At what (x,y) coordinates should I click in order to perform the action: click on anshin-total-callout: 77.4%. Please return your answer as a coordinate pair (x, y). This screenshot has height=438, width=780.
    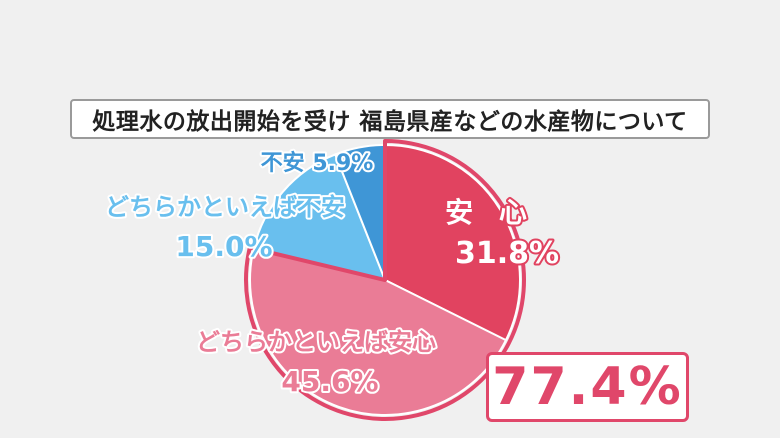
    Looking at the image, I should click on (587, 387).